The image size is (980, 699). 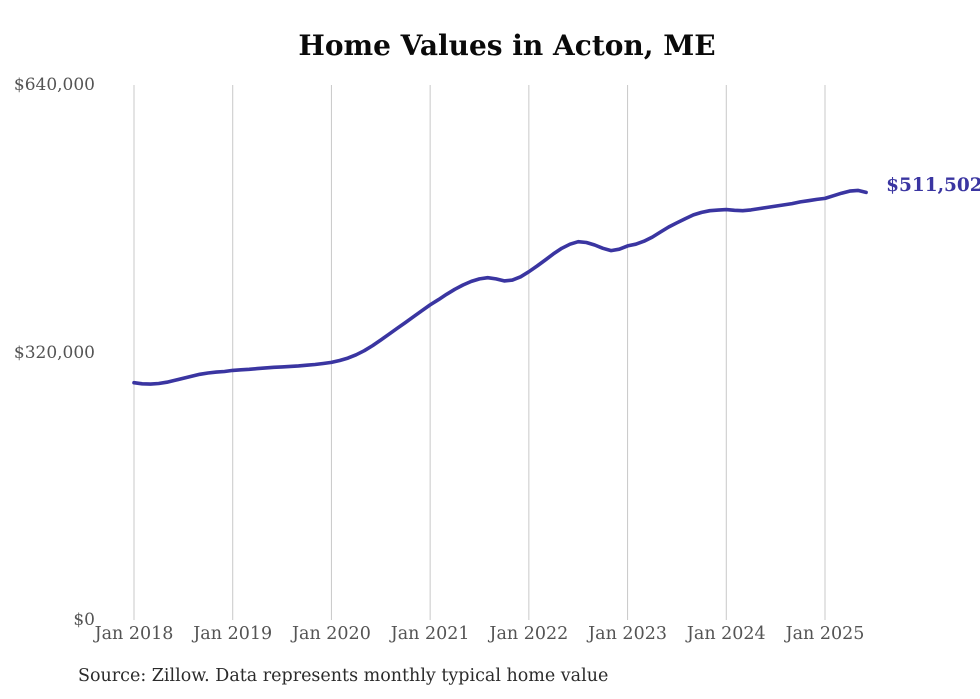 What do you see at coordinates (825, 634) in the screenshot?
I see `x-tick-label: Jan 2025` at bounding box center [825, 634].